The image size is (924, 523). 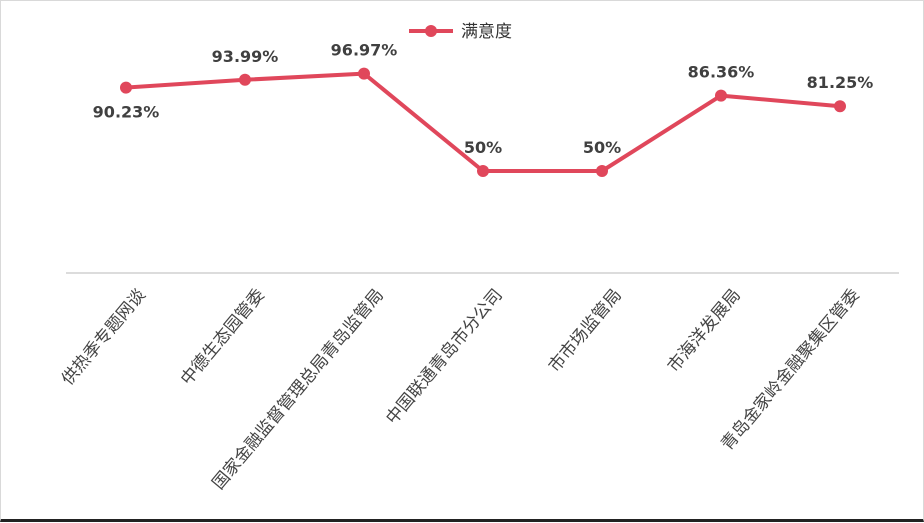 I want to click on category-label-1: 中德生态园管委, so click(x=223, y=337).